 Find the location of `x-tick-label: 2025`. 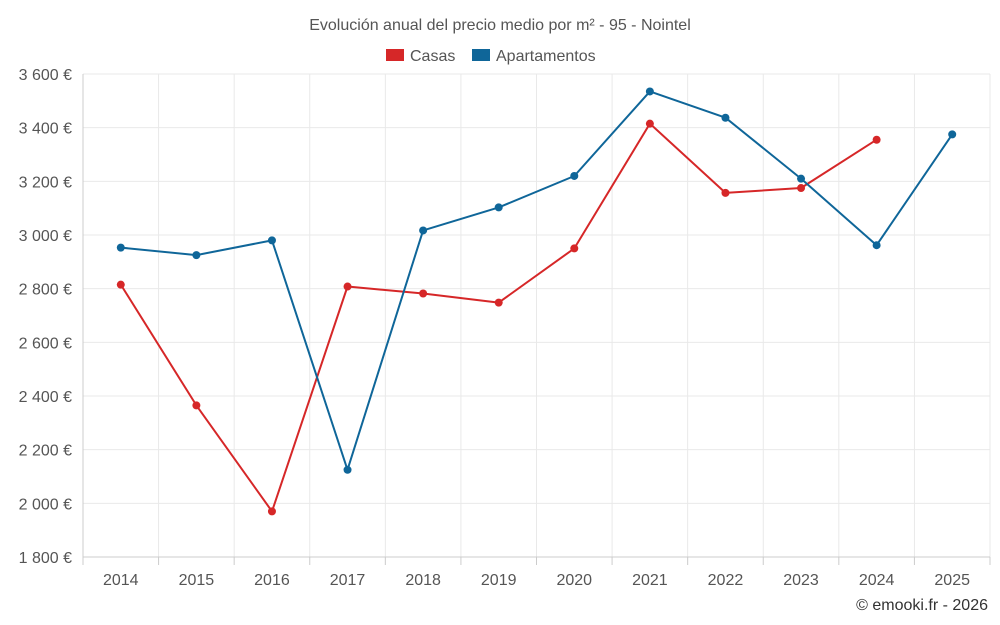

x-tick-label: 2025 is located at coordinates (952, 580).